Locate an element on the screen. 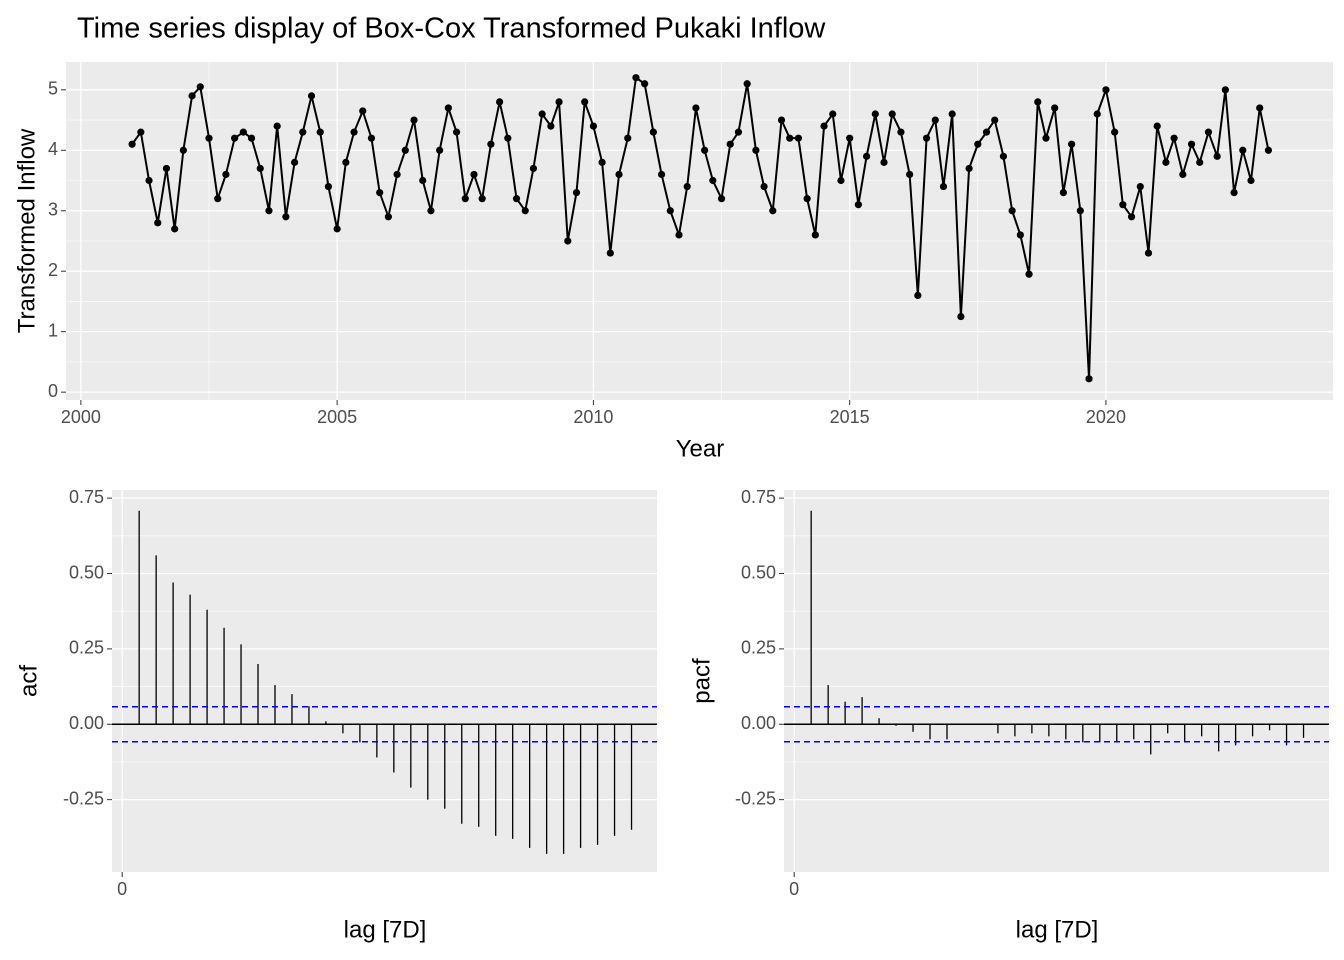  y-axis-title: acf is located at coordinates (28, 681).